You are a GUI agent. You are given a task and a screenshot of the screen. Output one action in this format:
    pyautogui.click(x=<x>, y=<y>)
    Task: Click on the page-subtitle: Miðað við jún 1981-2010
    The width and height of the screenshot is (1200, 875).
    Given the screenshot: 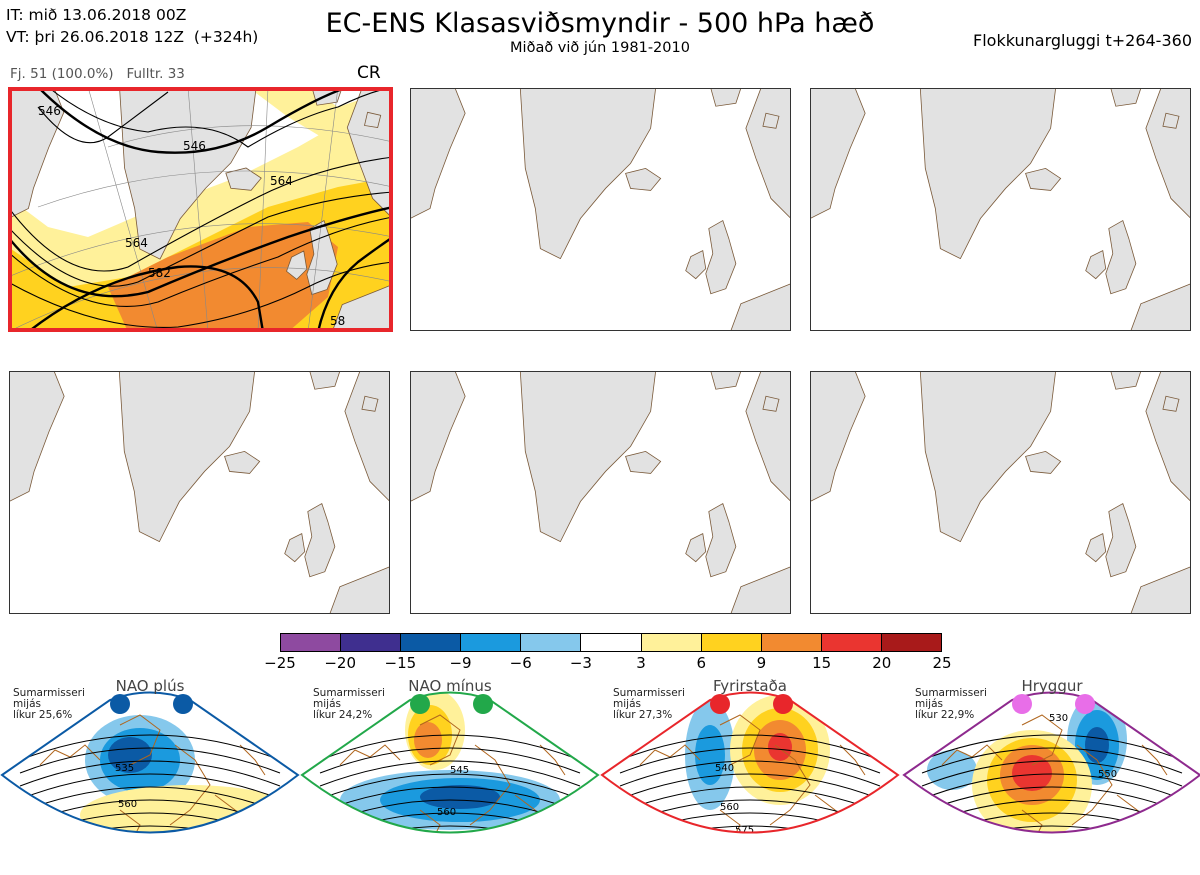 What is the action you would take?
    pyautogui.click(x=600, y=48)
    